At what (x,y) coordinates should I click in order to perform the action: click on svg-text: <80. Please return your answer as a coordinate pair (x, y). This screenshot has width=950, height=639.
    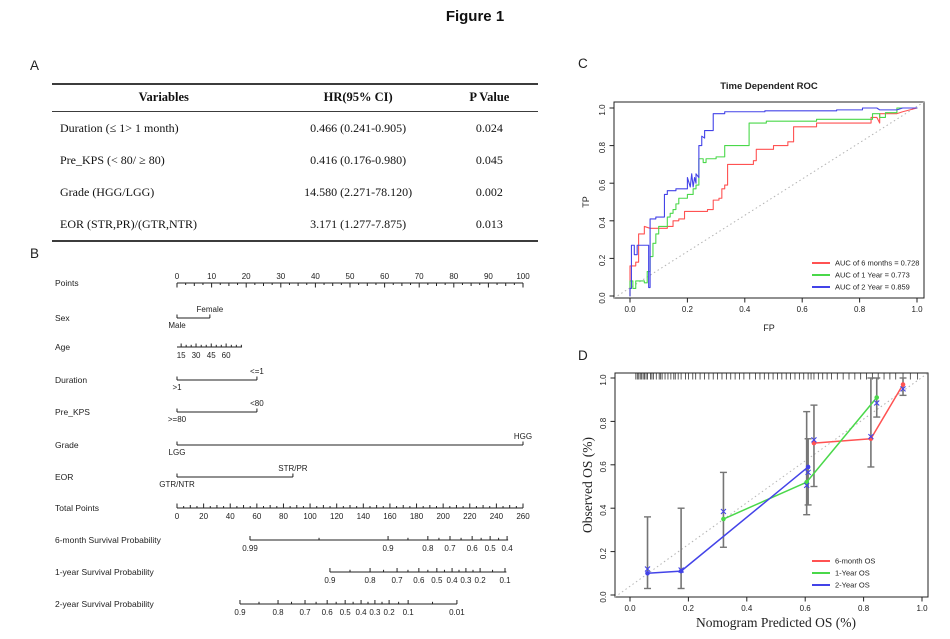
    Looking at the image, I should click on (257, 403).